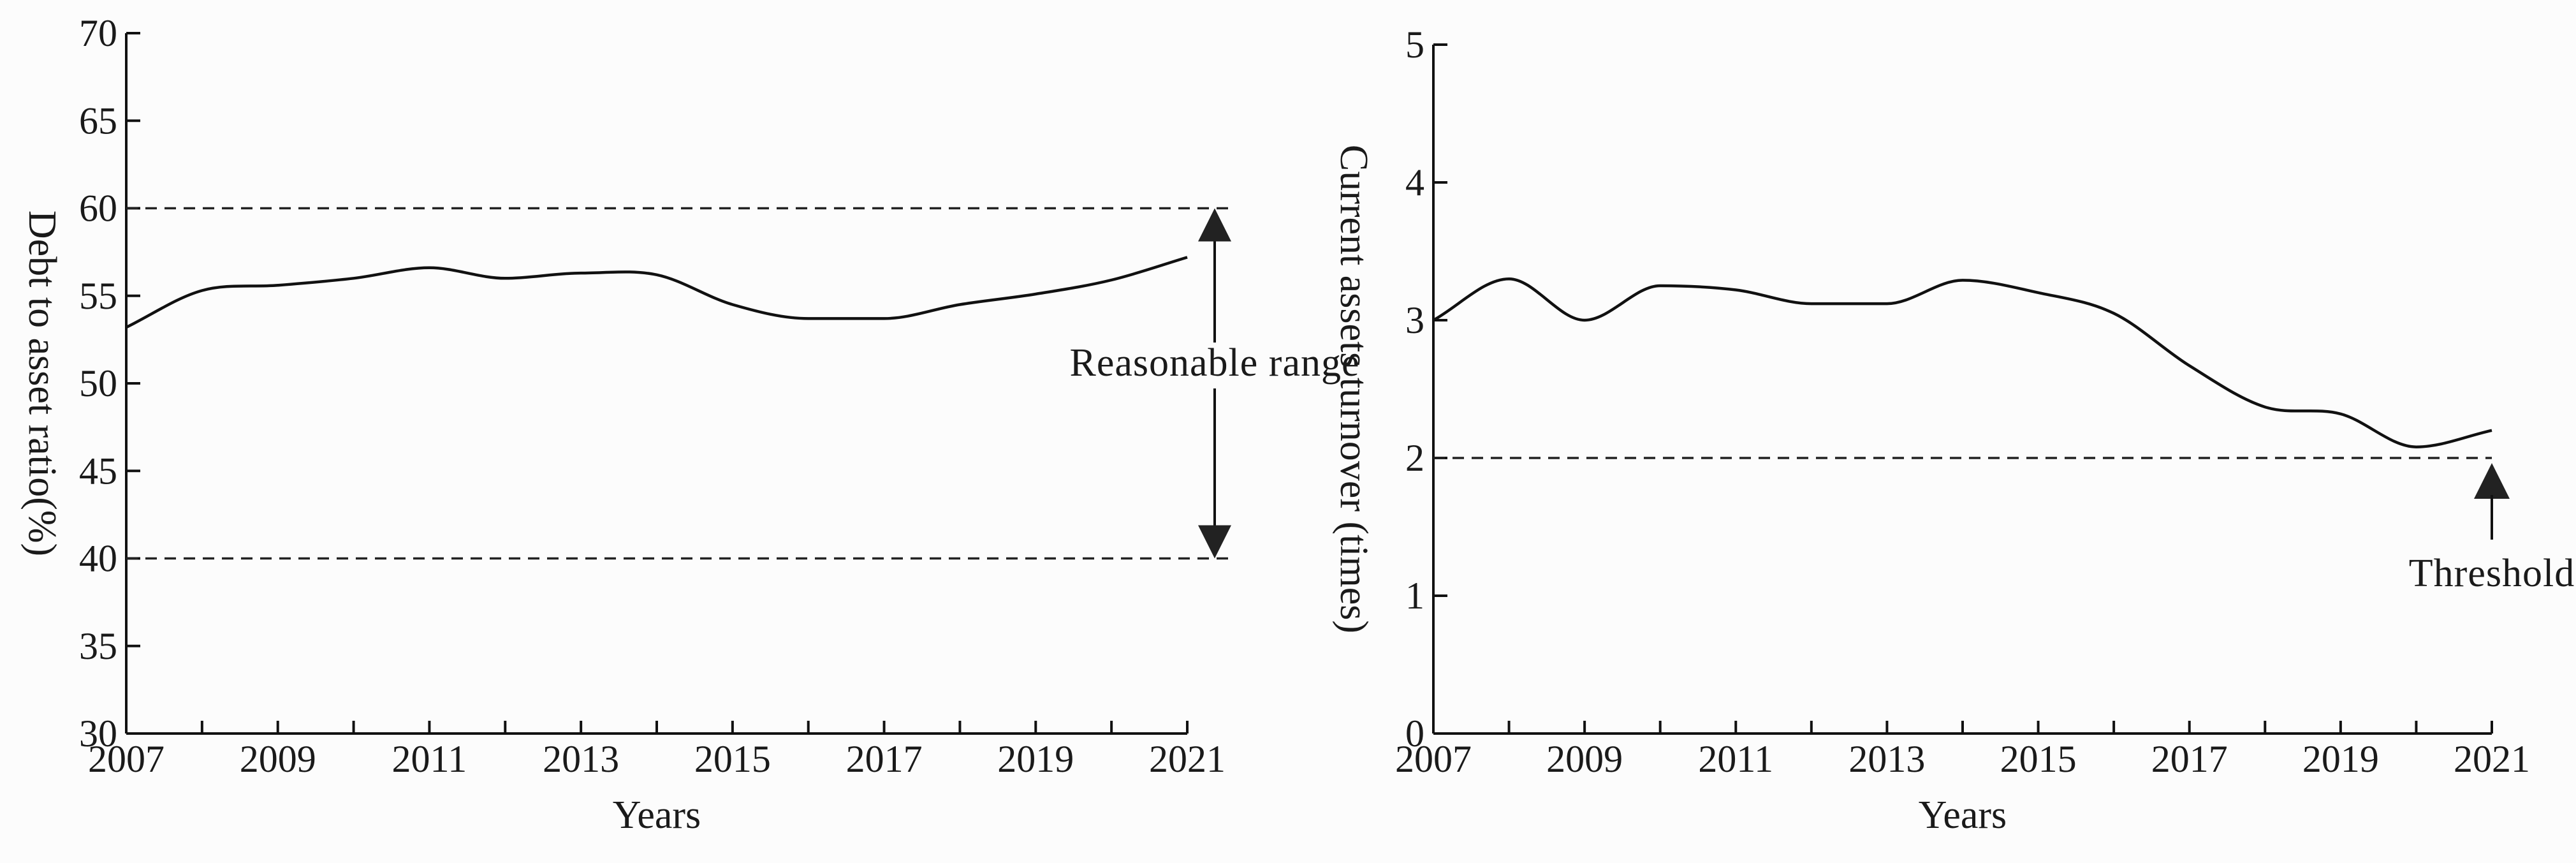 This screenshot has height=863, width=2576. I want to click on threshold-label: Threshold, so click(2492, 573).